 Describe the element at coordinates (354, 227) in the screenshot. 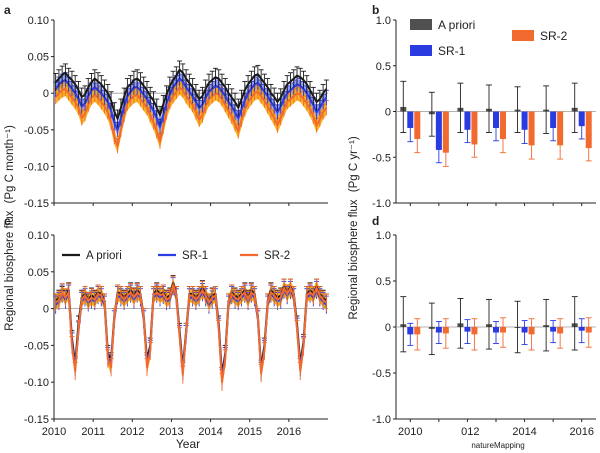

I see `right-y-axis-label: Regional biosphere flux (Pg C yr⁻¹)` at that location.